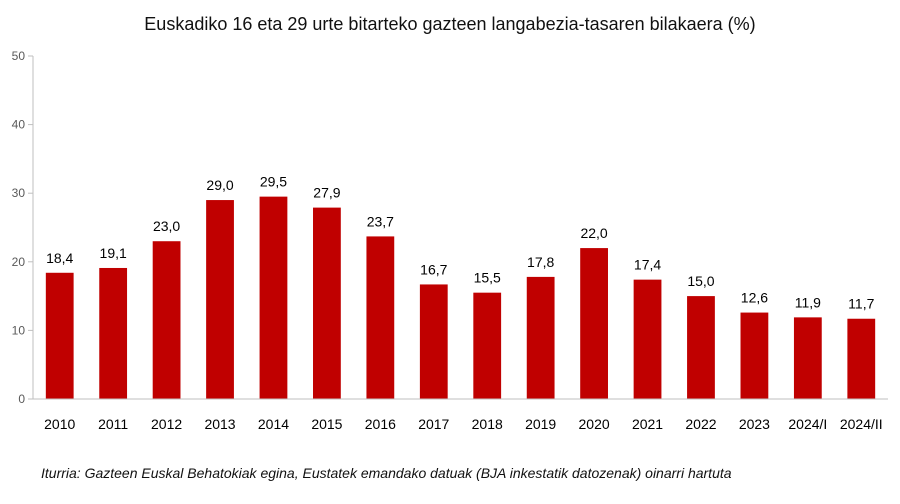 This screenshot has height=504, width=900. I want to click on data-label: 17,8, so click(540, 262).